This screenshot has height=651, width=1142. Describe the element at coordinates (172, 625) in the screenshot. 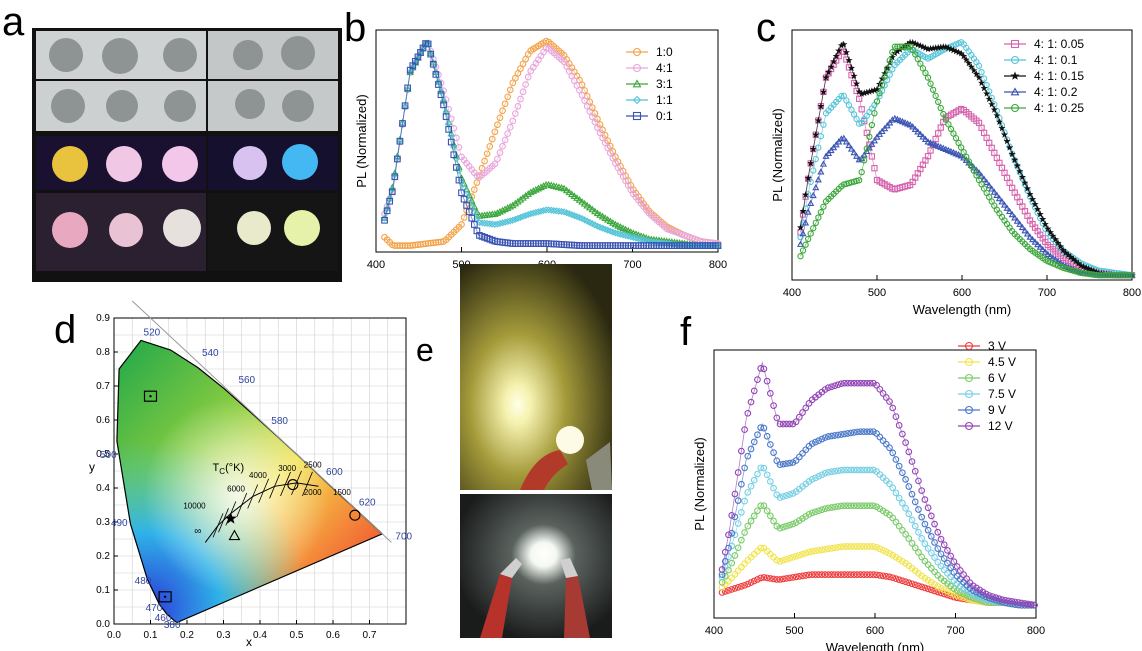

I see `wavelength-label: 380` at that location.